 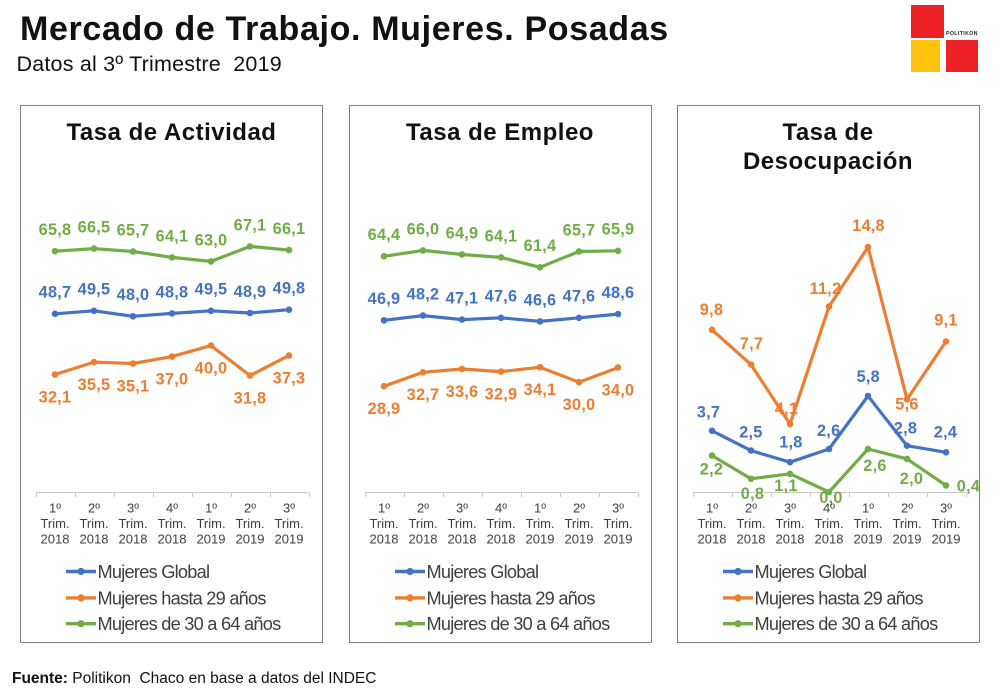 What do you see at coordinates (578, 405) in the screenshot?
I see `svg-text: 30,0` at bounding box center [578, 405].